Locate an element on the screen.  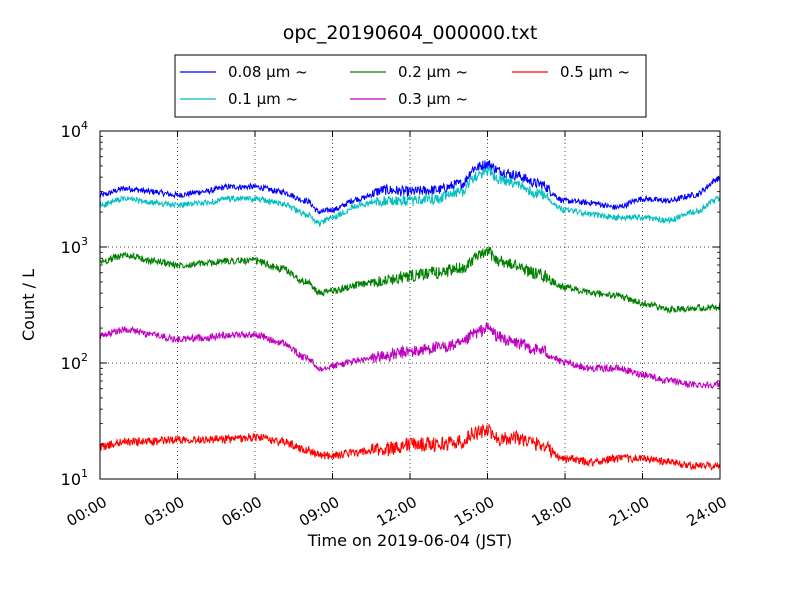
y-tick-label: 10¹ is located at coordinates (74, 478).